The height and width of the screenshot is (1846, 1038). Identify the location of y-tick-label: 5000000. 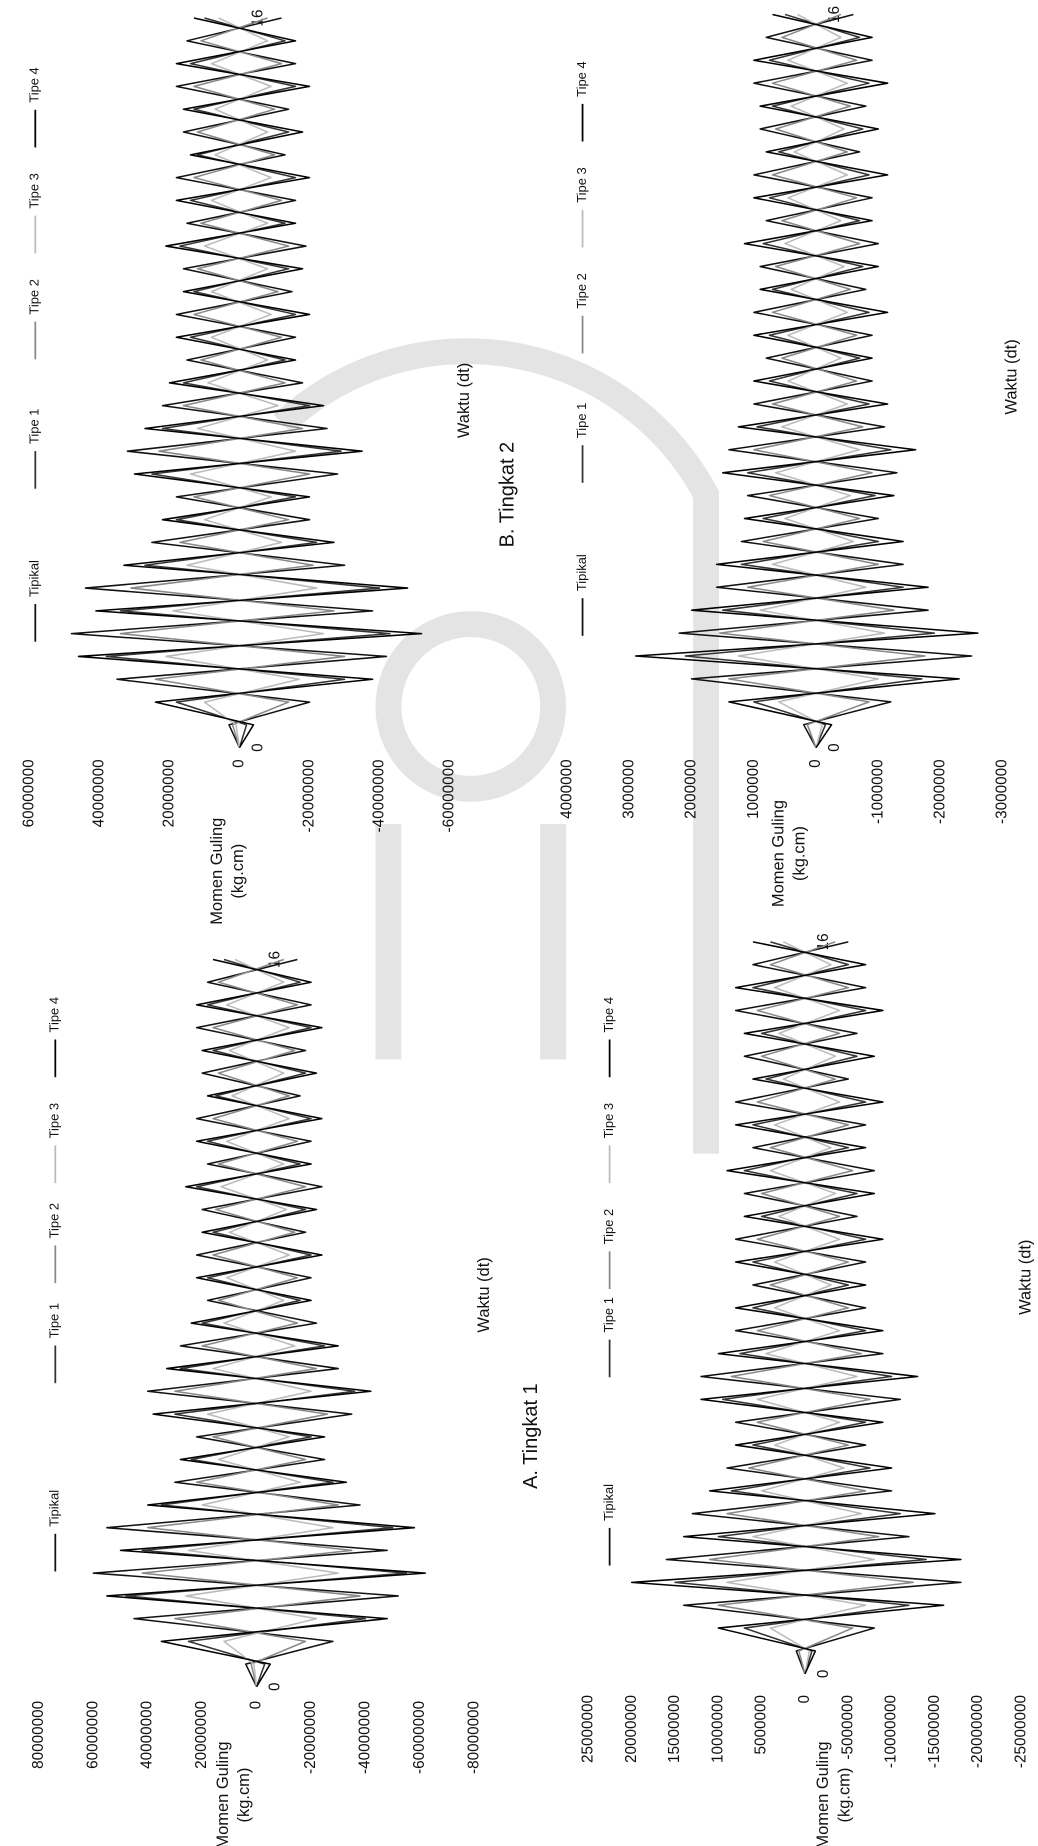
(761, 1725).